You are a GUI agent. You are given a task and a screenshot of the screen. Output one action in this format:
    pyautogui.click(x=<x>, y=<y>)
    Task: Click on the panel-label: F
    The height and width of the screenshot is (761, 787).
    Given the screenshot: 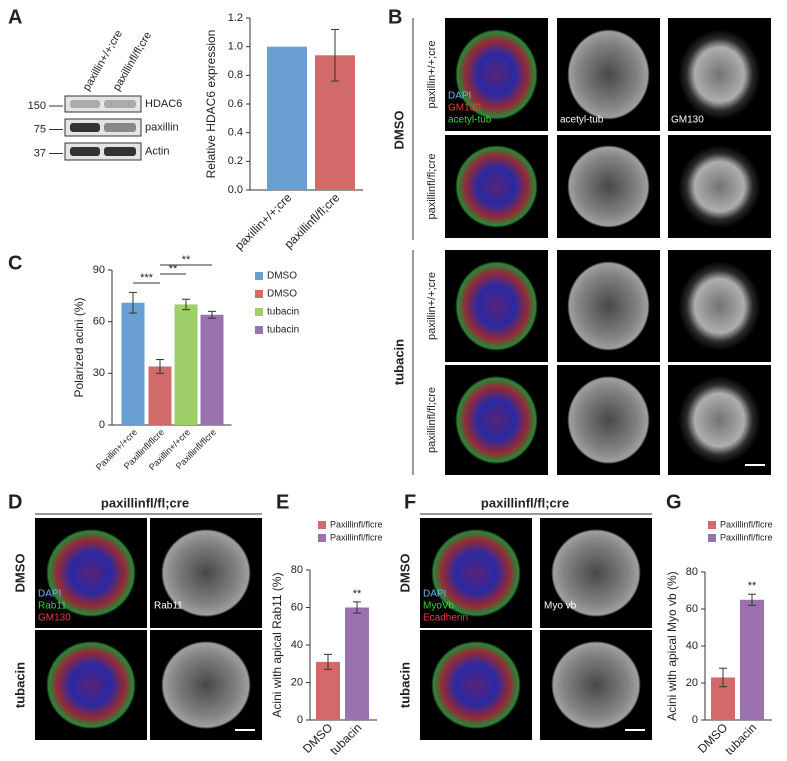 What is the action you would take?
    pyautogui.click(x=410, y=502)
    